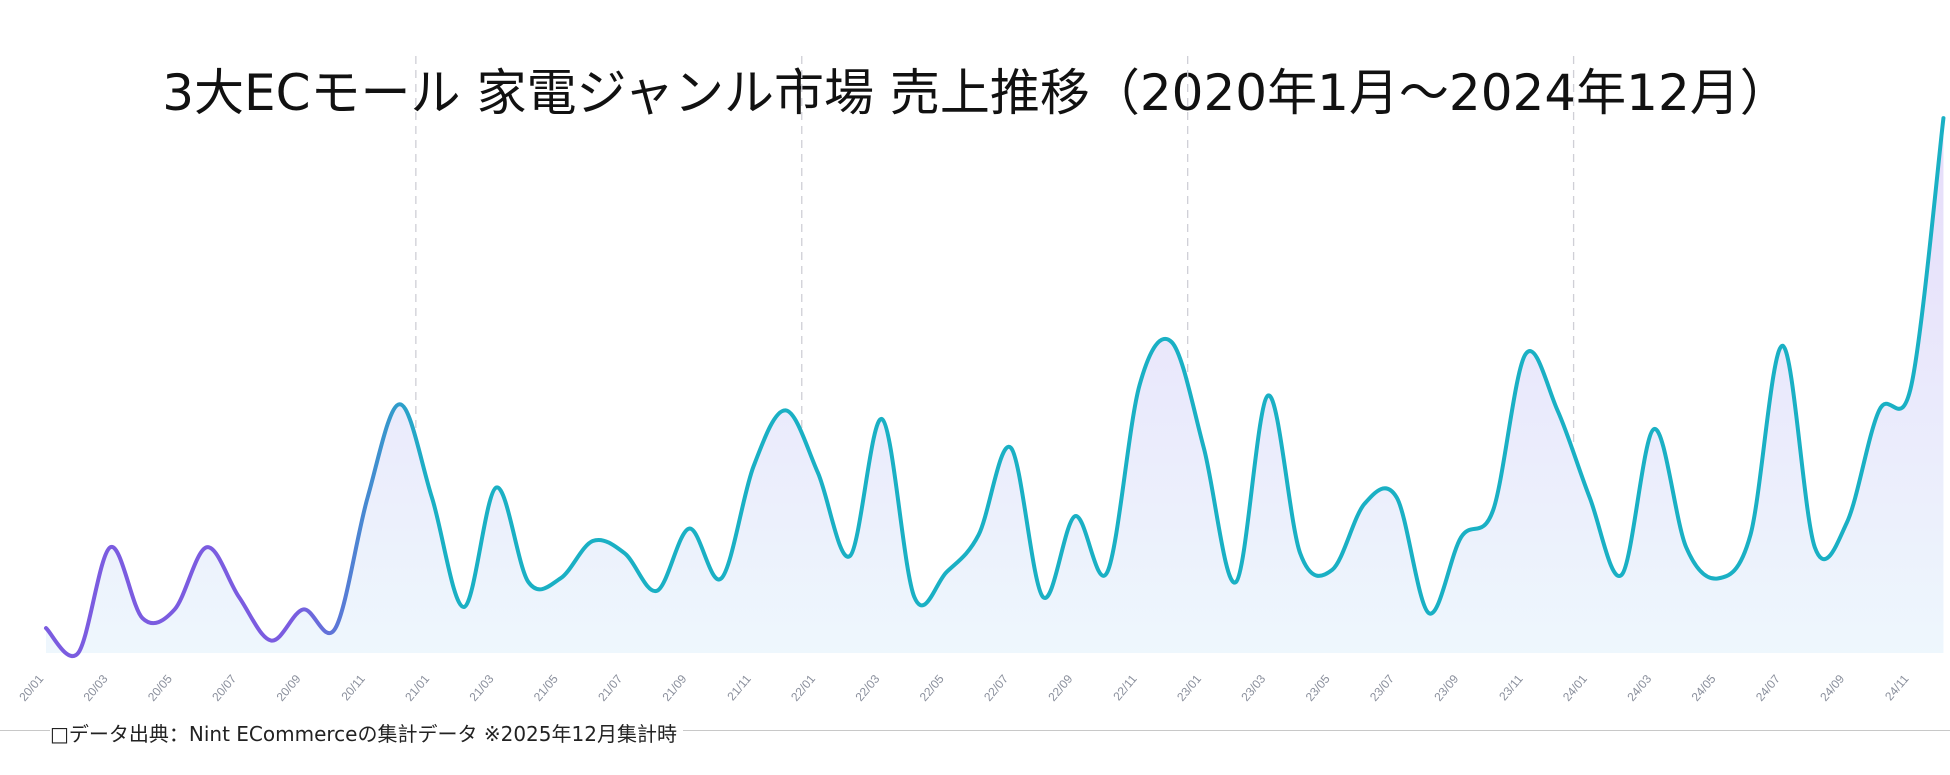  I want to click on x-tick-label: 20/05, so click(160, 688).